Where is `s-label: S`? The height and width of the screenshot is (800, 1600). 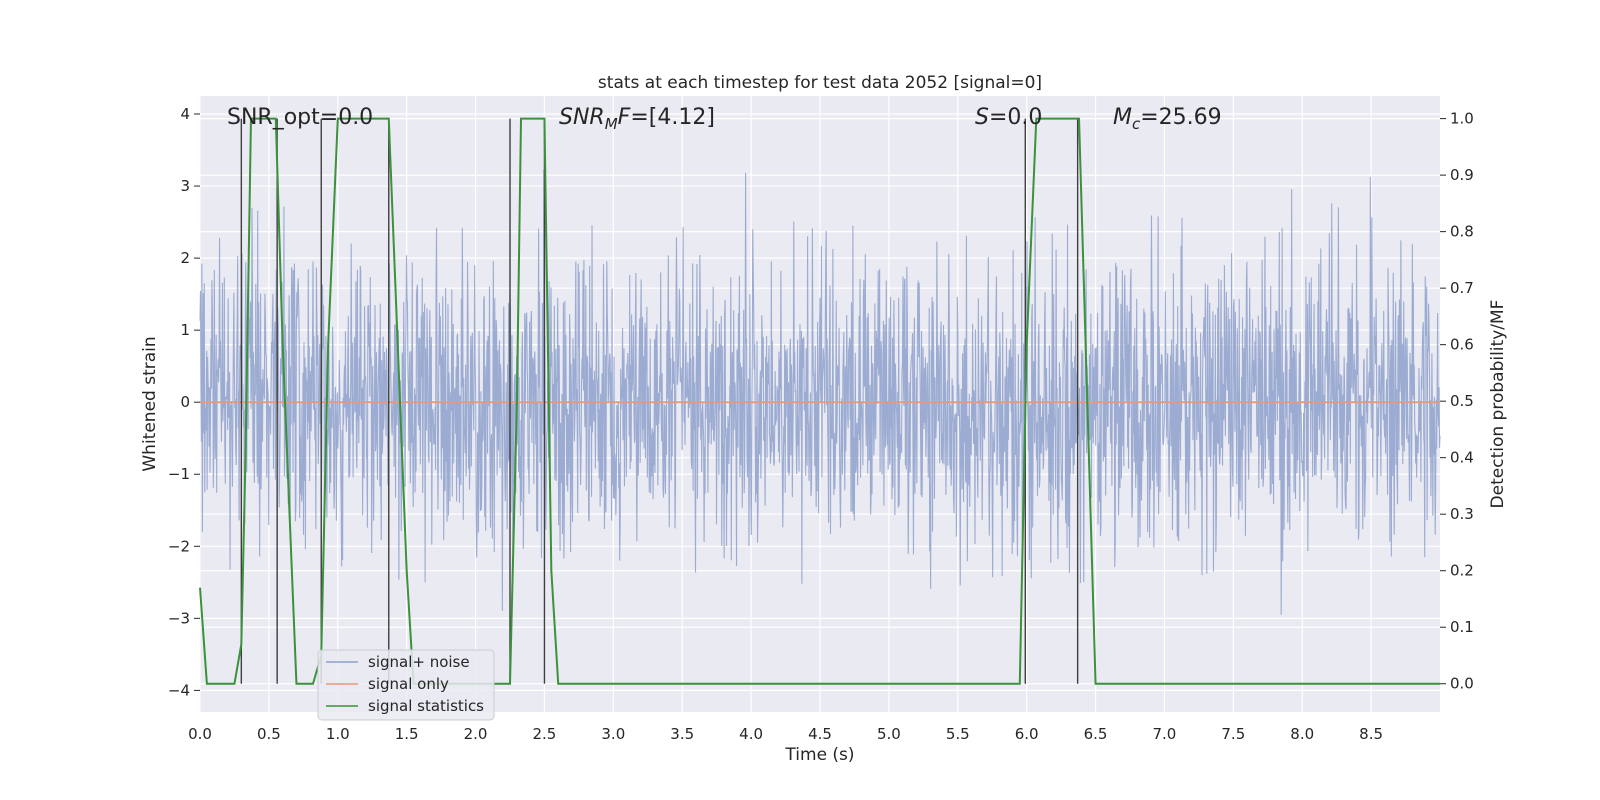
s-label: S is located at coordinates (982, 117).